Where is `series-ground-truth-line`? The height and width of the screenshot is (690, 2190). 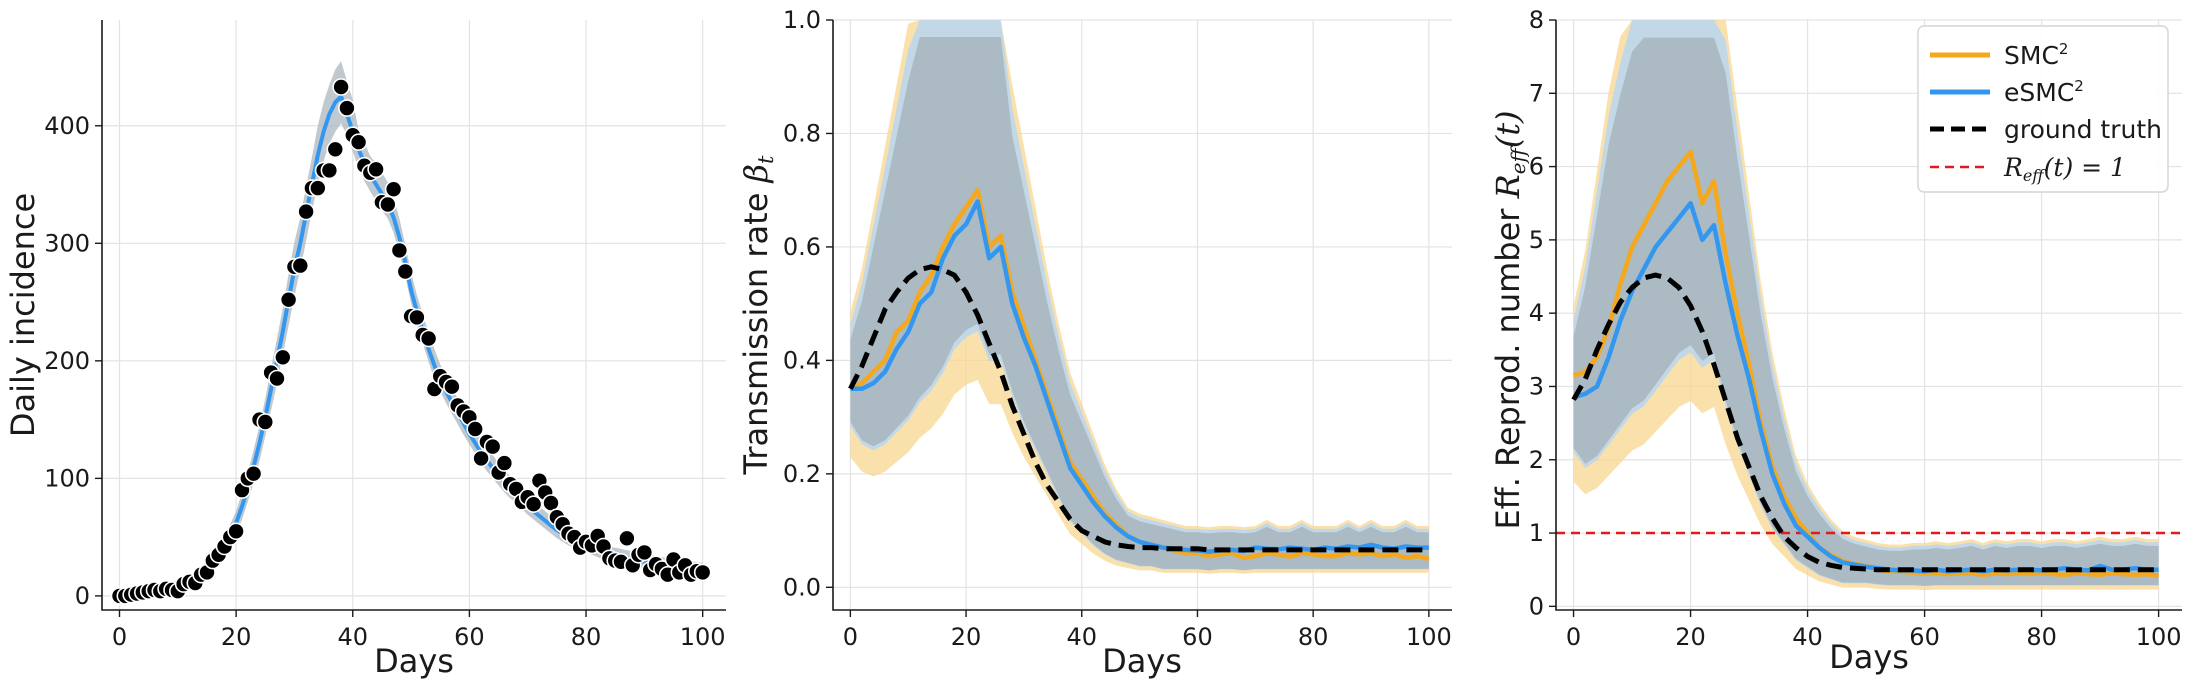
series-ground-truth-line is located at coordinates (1138, 408).